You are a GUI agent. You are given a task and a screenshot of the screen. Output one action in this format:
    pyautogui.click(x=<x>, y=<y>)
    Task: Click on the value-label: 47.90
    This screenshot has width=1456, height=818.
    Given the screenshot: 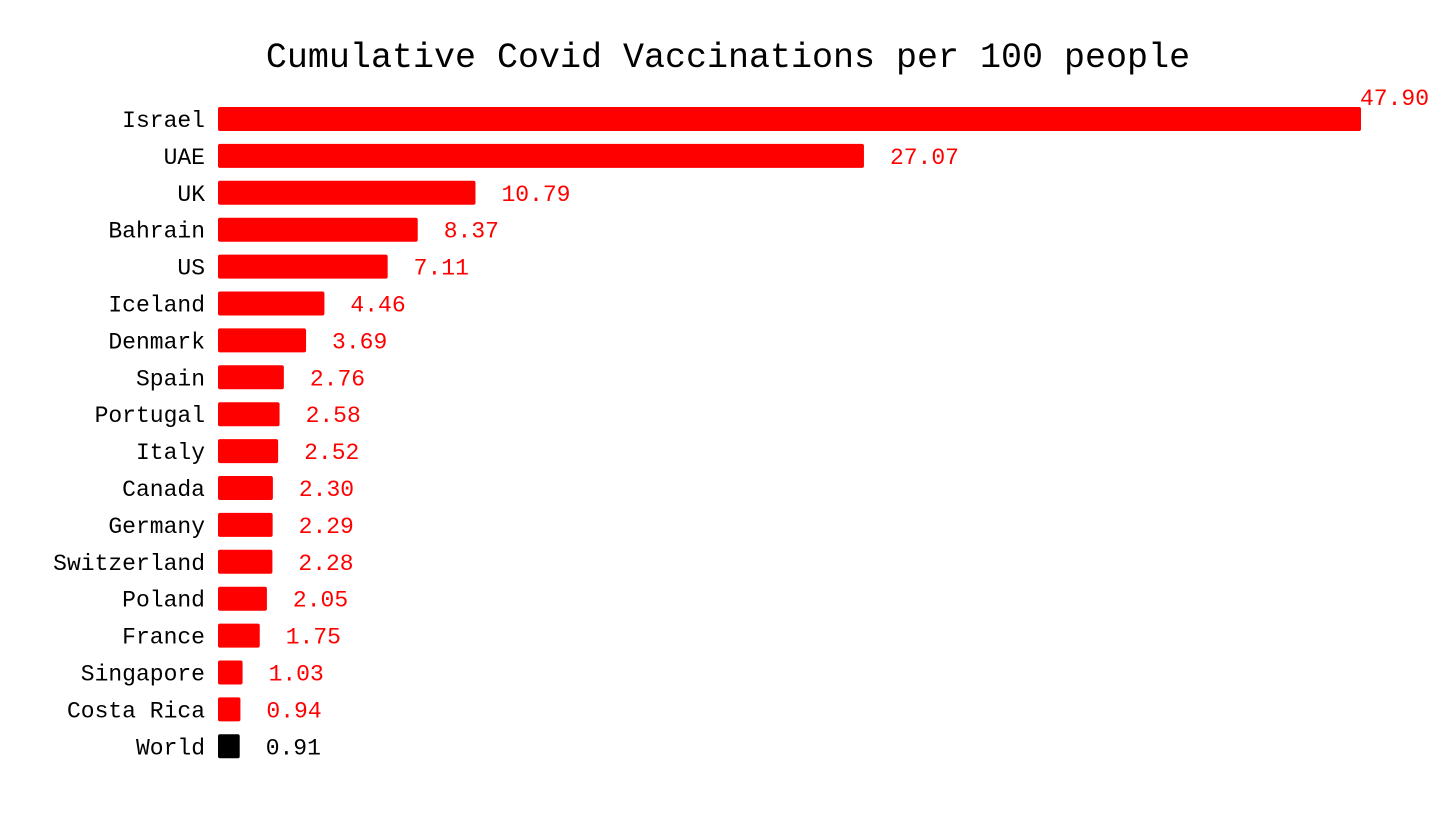 What is the action you would take?
    pyautogui.click(x=1394, y=99)
    